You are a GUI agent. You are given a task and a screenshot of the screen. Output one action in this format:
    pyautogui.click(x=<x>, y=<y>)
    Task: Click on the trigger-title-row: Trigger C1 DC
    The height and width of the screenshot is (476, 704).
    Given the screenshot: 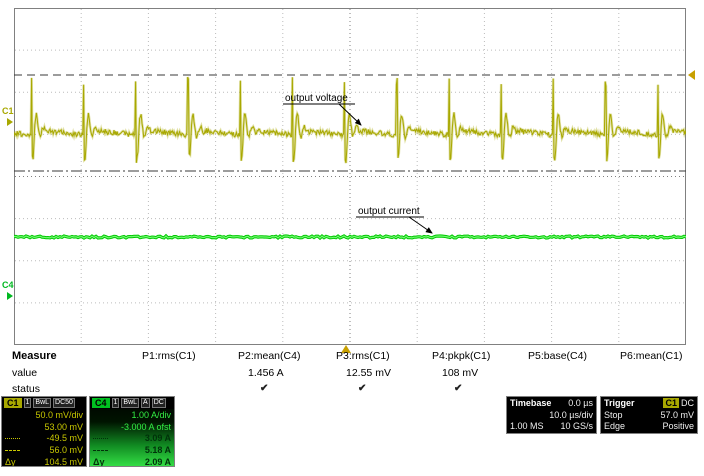 What is the action you would take?
    pyautogui.click(x=649, y=403)
    